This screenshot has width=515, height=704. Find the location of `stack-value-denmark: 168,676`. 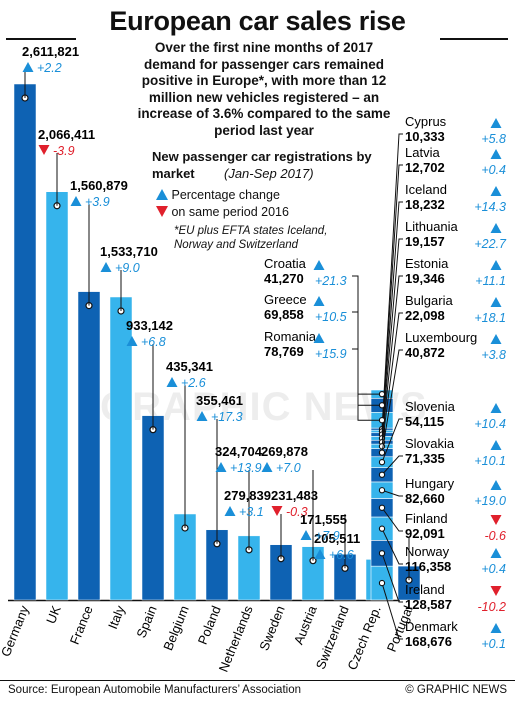

stack-value-denmark: 168,676 is located at coordinates (428, 641).